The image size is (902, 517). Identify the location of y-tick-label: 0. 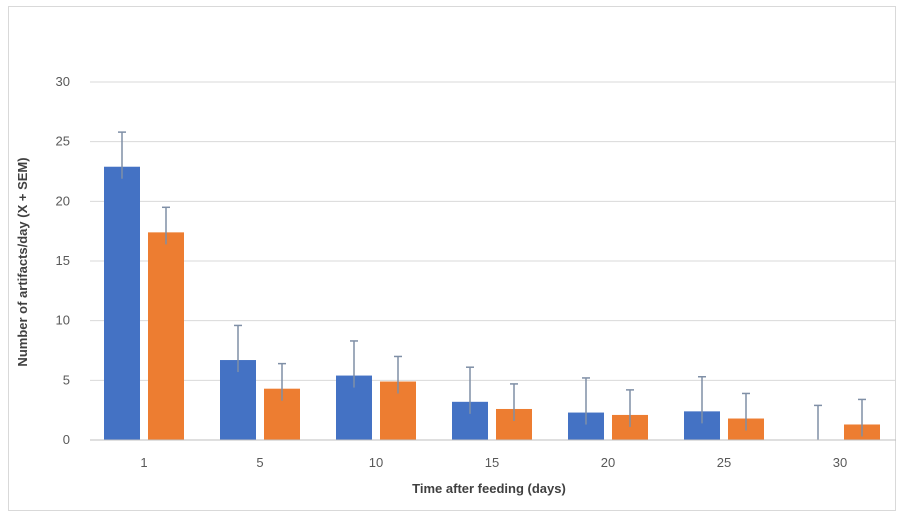
(66, 439).